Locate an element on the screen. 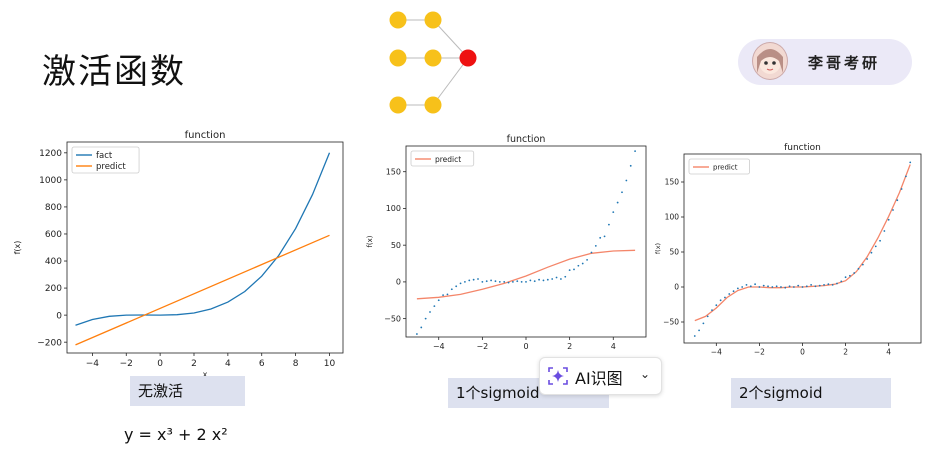 The height and width of the screenshot is (458, 931). y-tick-label: 800 is located at coordinates (53, 208).